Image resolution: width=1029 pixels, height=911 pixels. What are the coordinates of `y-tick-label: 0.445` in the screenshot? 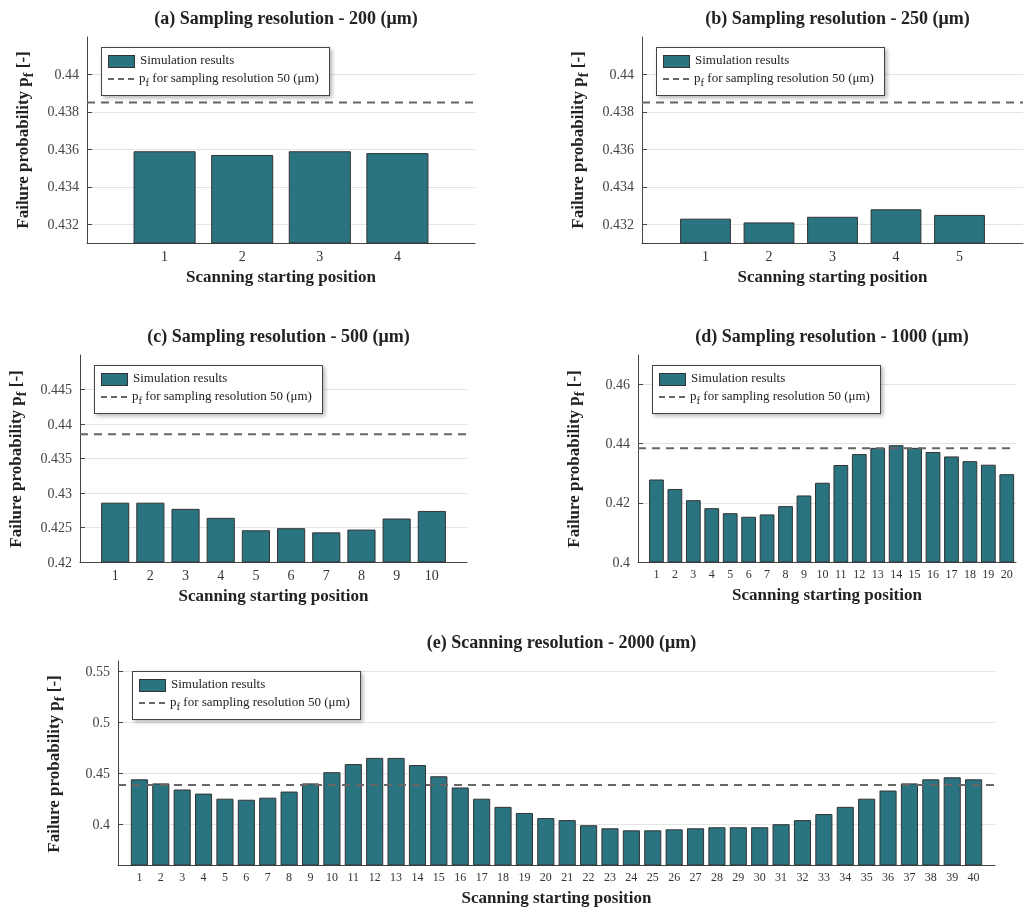 It's located at (56, 389).